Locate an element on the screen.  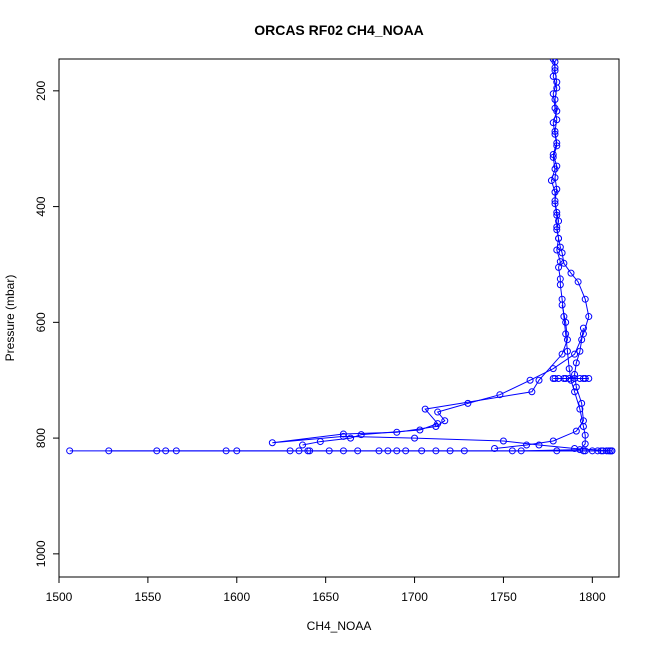
y-tick-label: 200 is located at coordinates (41, 91).